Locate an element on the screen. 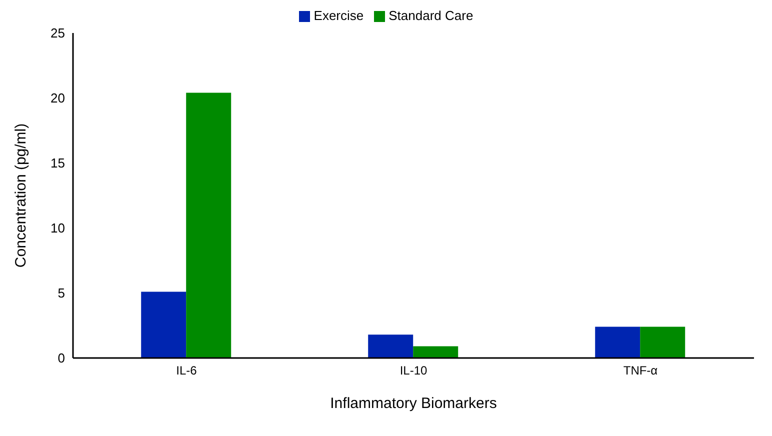 The image size is (772, 436). y-axis-title: Concentration (pg/ml) is located at coordinates (21, 195).